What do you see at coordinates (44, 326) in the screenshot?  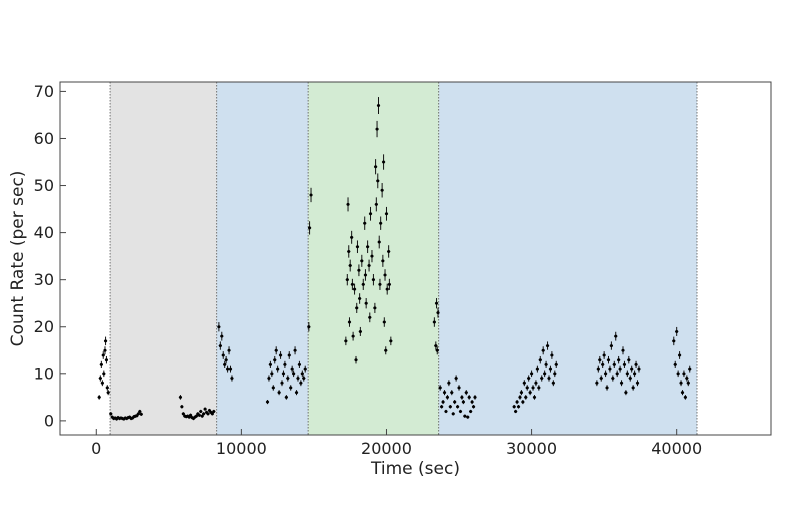 I see `y-tick-label: 20` at bounding box center [44, 326].